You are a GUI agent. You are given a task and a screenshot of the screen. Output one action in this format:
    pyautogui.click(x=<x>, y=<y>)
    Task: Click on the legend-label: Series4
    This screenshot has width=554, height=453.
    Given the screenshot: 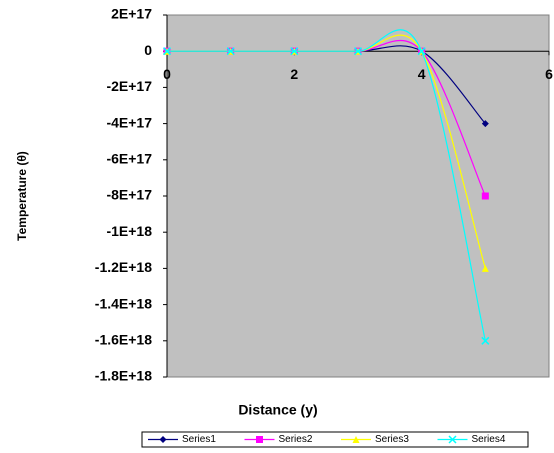 What is the action you would take?
    pyautogui.click(x=489, y=439)
    